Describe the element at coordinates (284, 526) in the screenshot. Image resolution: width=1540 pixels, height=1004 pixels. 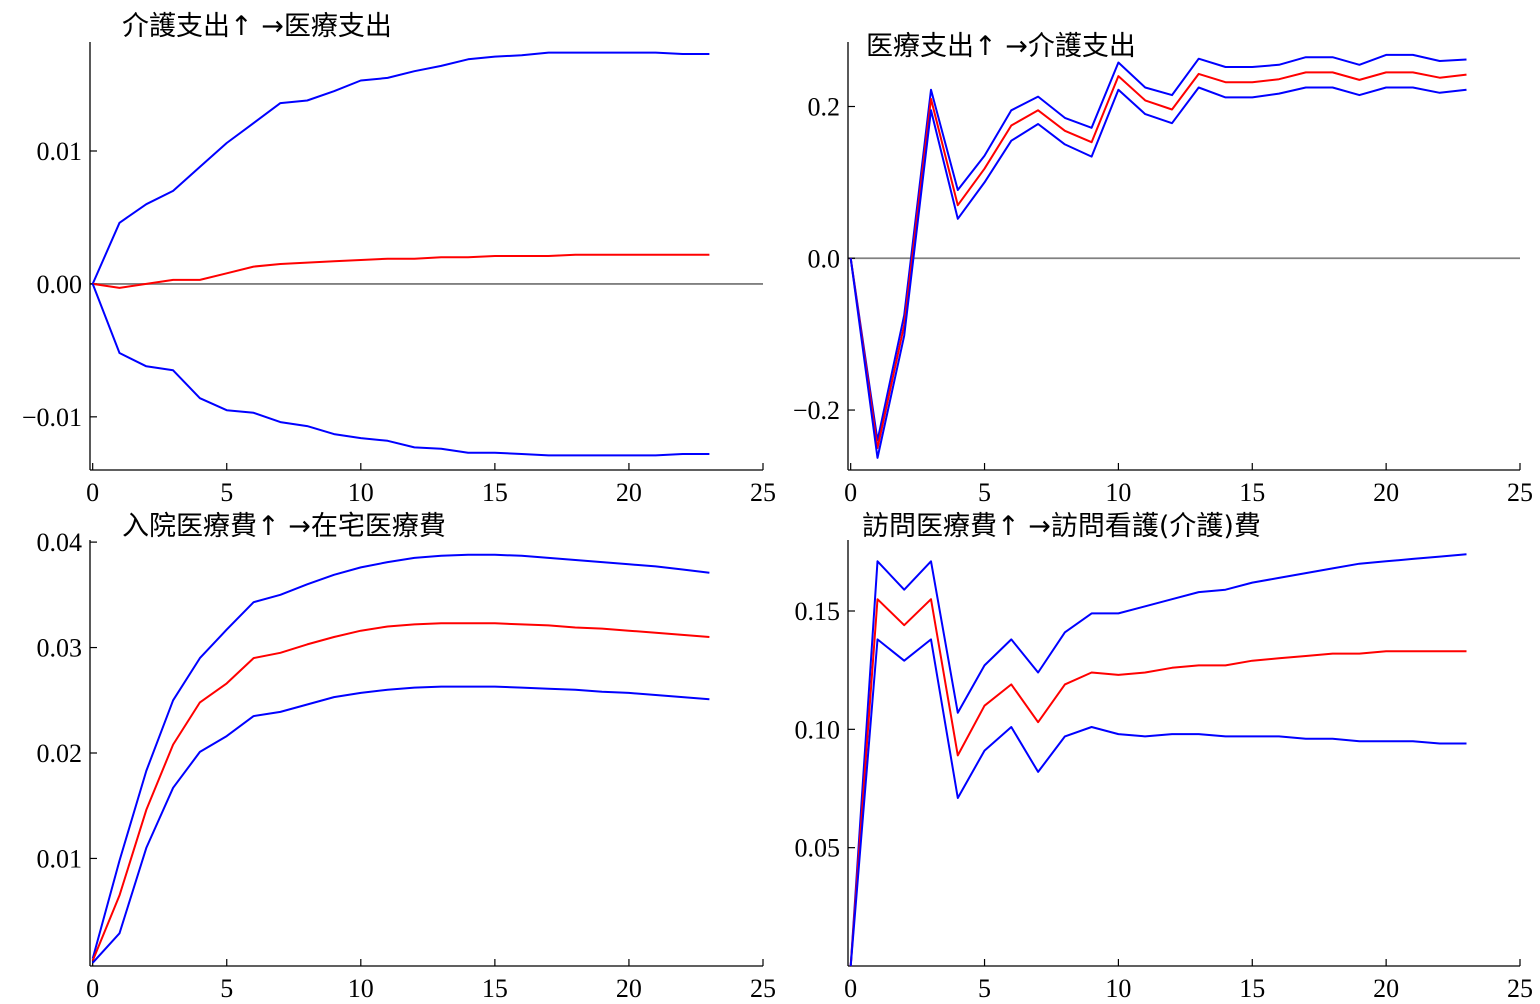
I see `chart-title: 入院医療費↑ →在宅医療費` at that location.